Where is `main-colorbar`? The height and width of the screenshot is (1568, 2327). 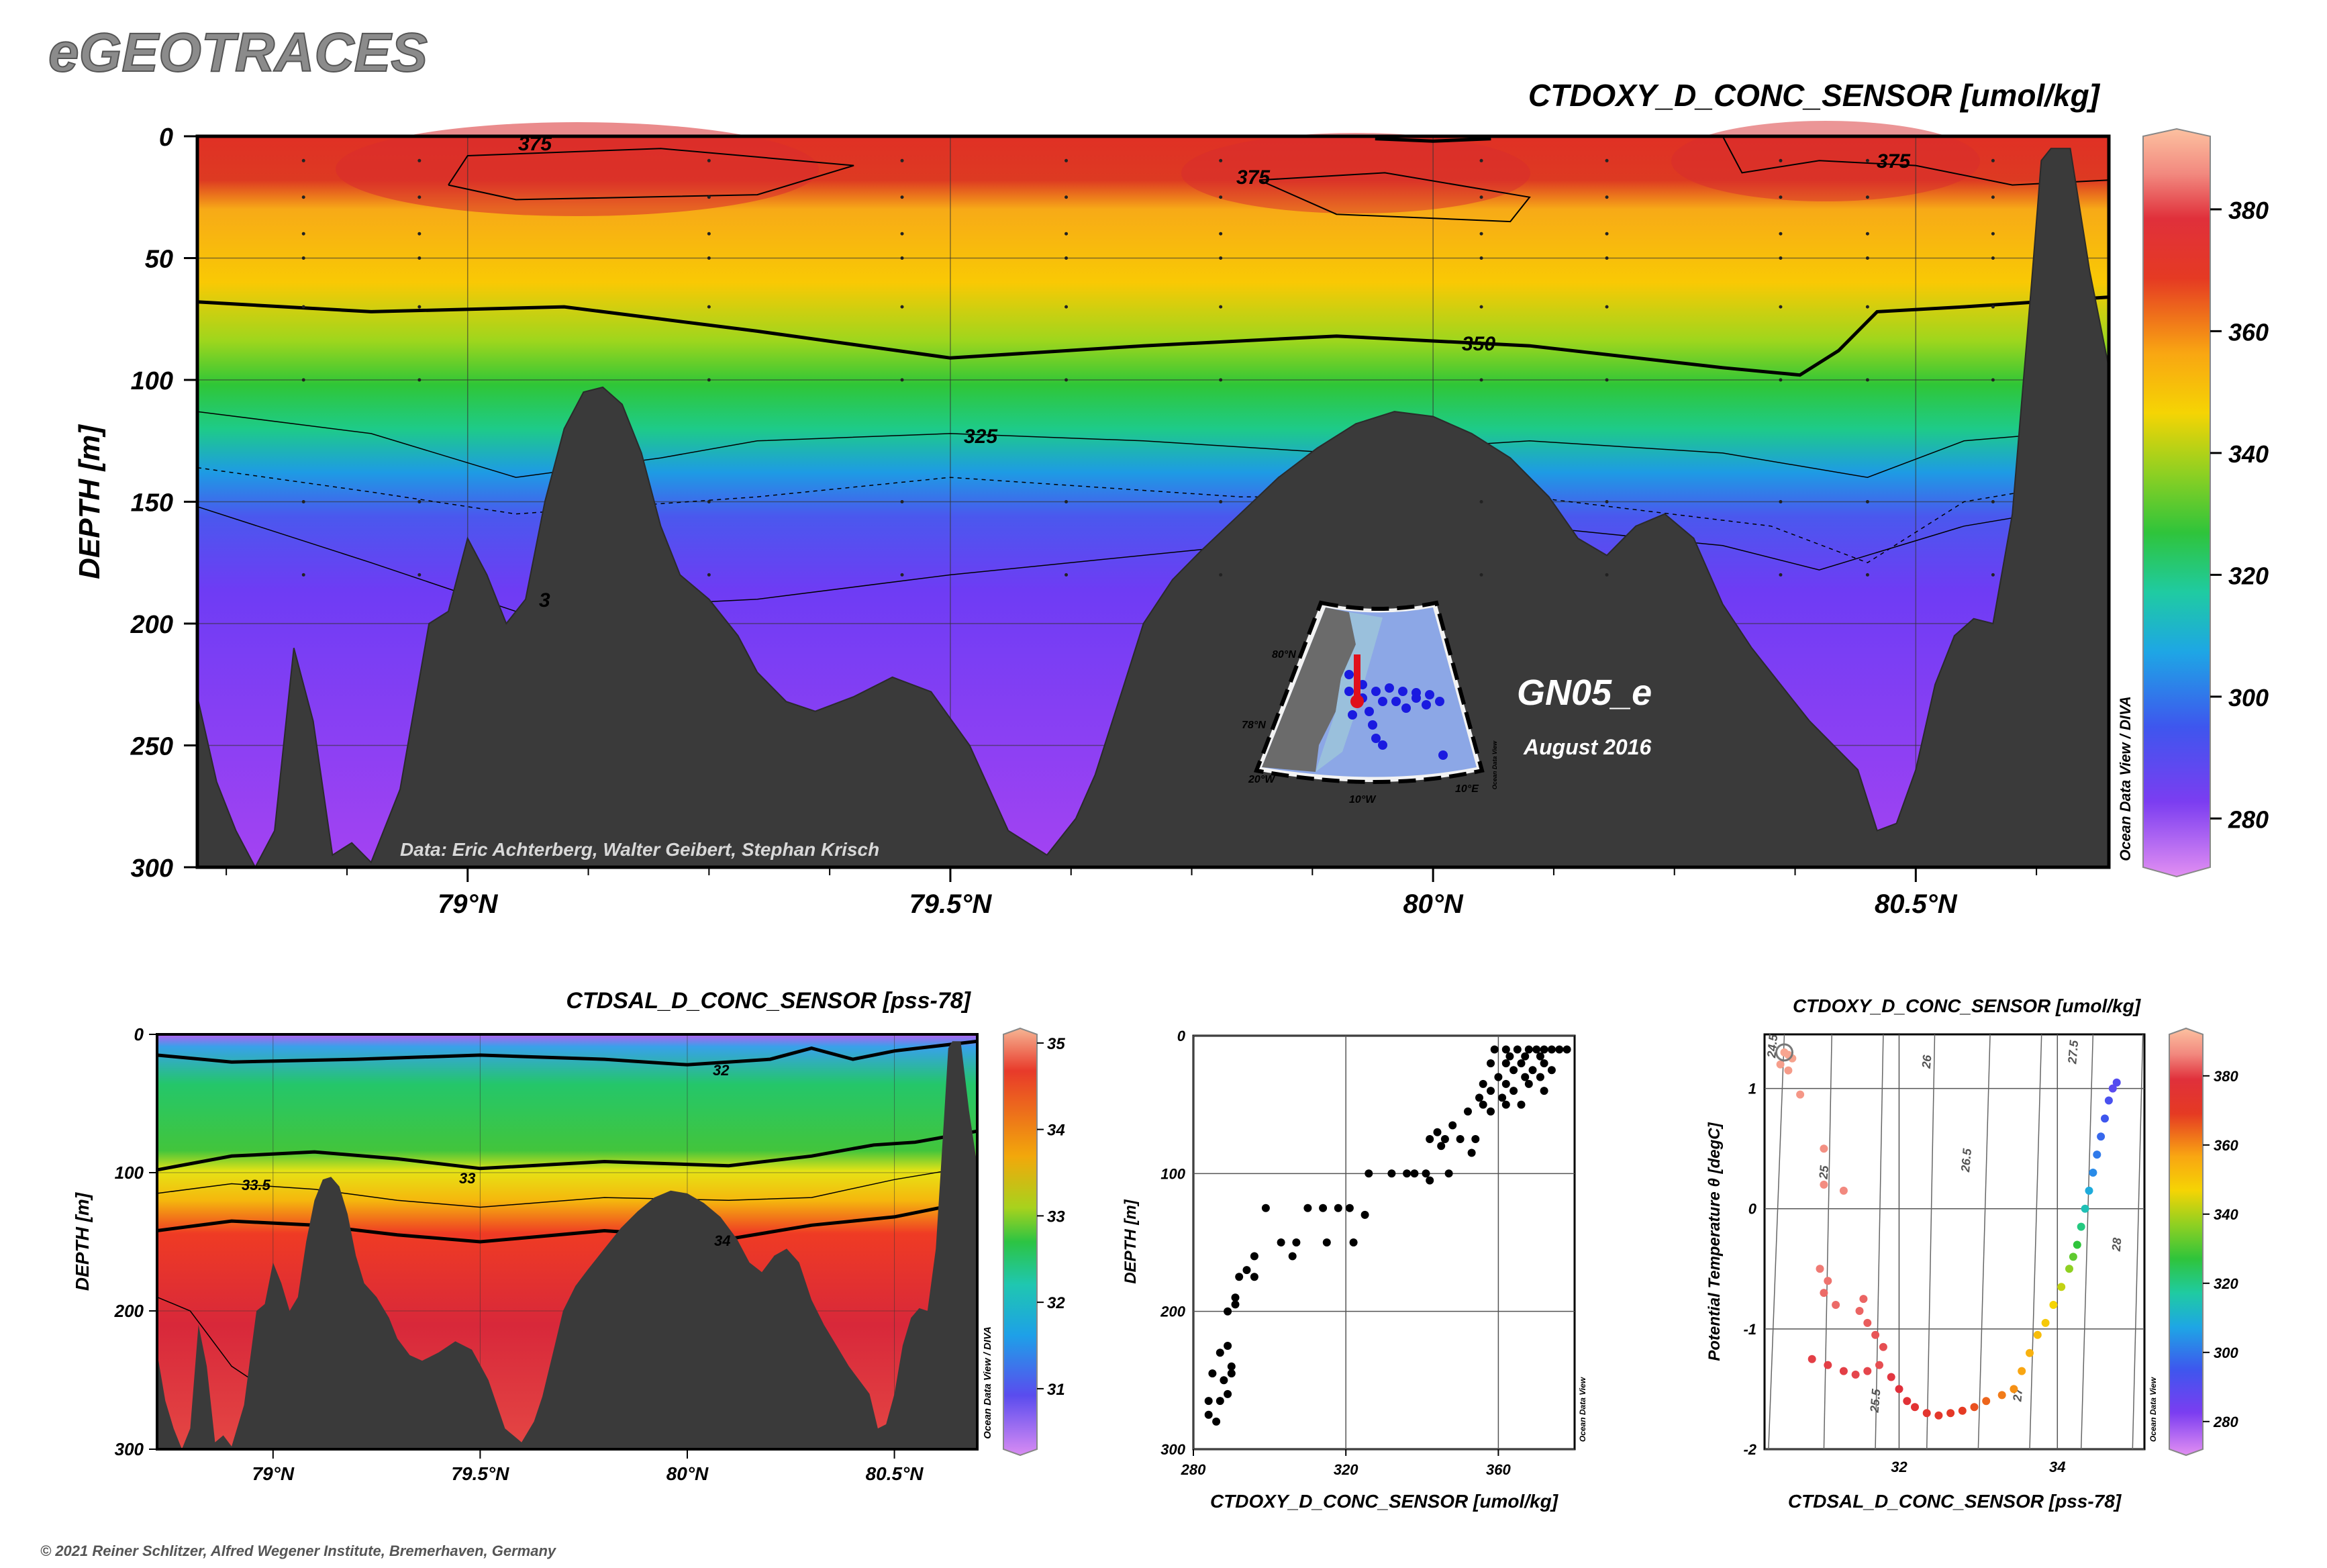
main-colorbar is located at coordinates (2176, 503).